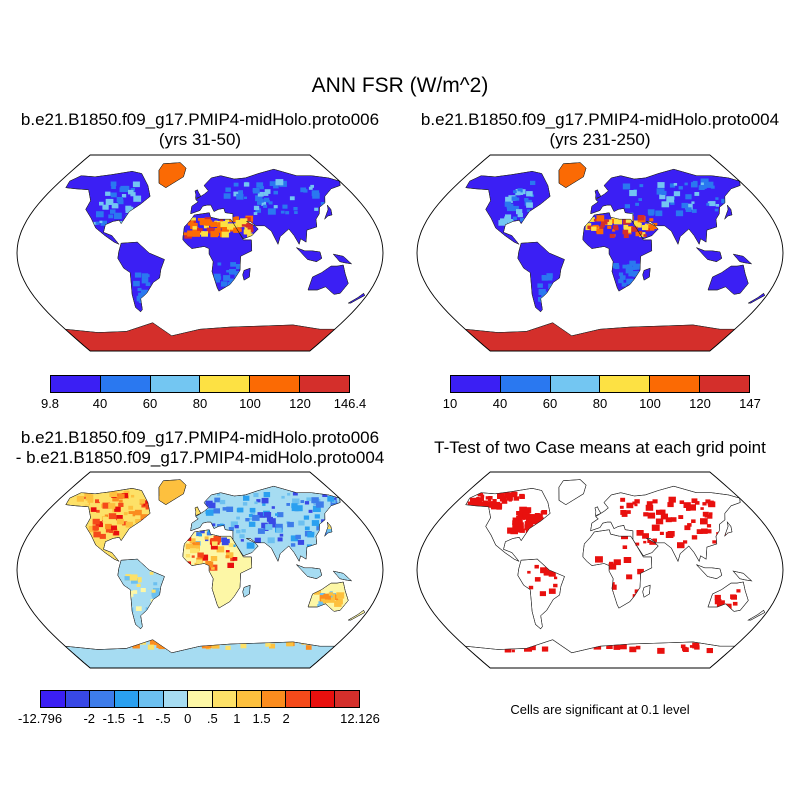 The height and width of the screenshot is (800, 800). What do you see at coordinates (400, 85) in the screenshot?
I see `figure-title: ANN FSR (W/m^2)` at bounding box center [400, 85].